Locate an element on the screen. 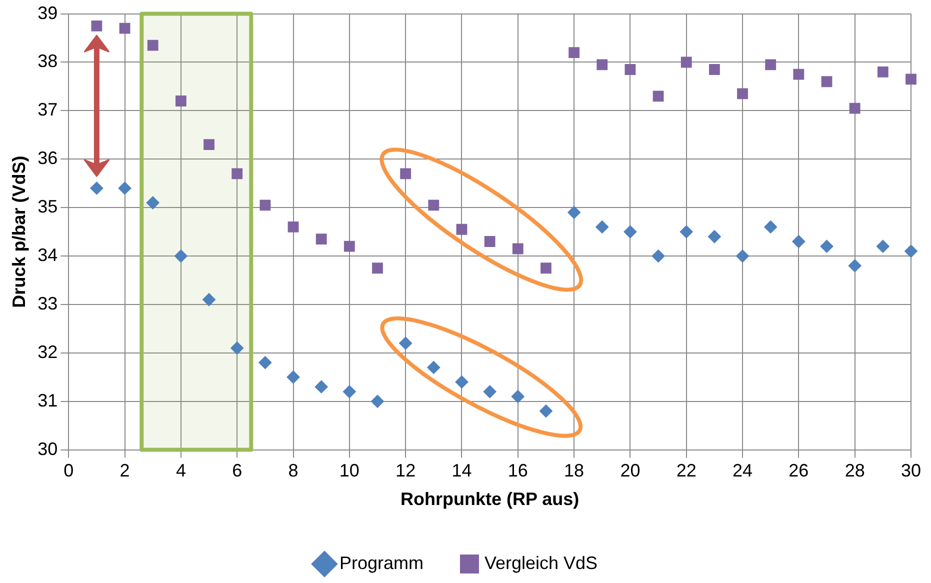 Image resolution: width=931 pixels, height=583 pixels. y-tick-label: 37 is located at coordinates (48, 110).